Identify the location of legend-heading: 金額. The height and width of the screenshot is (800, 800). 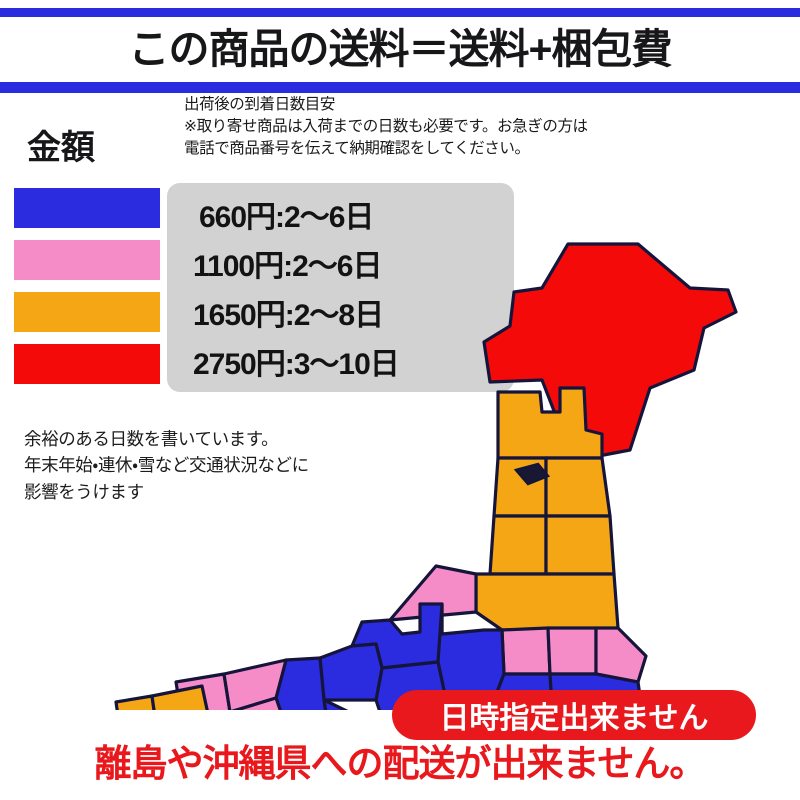
(61, 148).